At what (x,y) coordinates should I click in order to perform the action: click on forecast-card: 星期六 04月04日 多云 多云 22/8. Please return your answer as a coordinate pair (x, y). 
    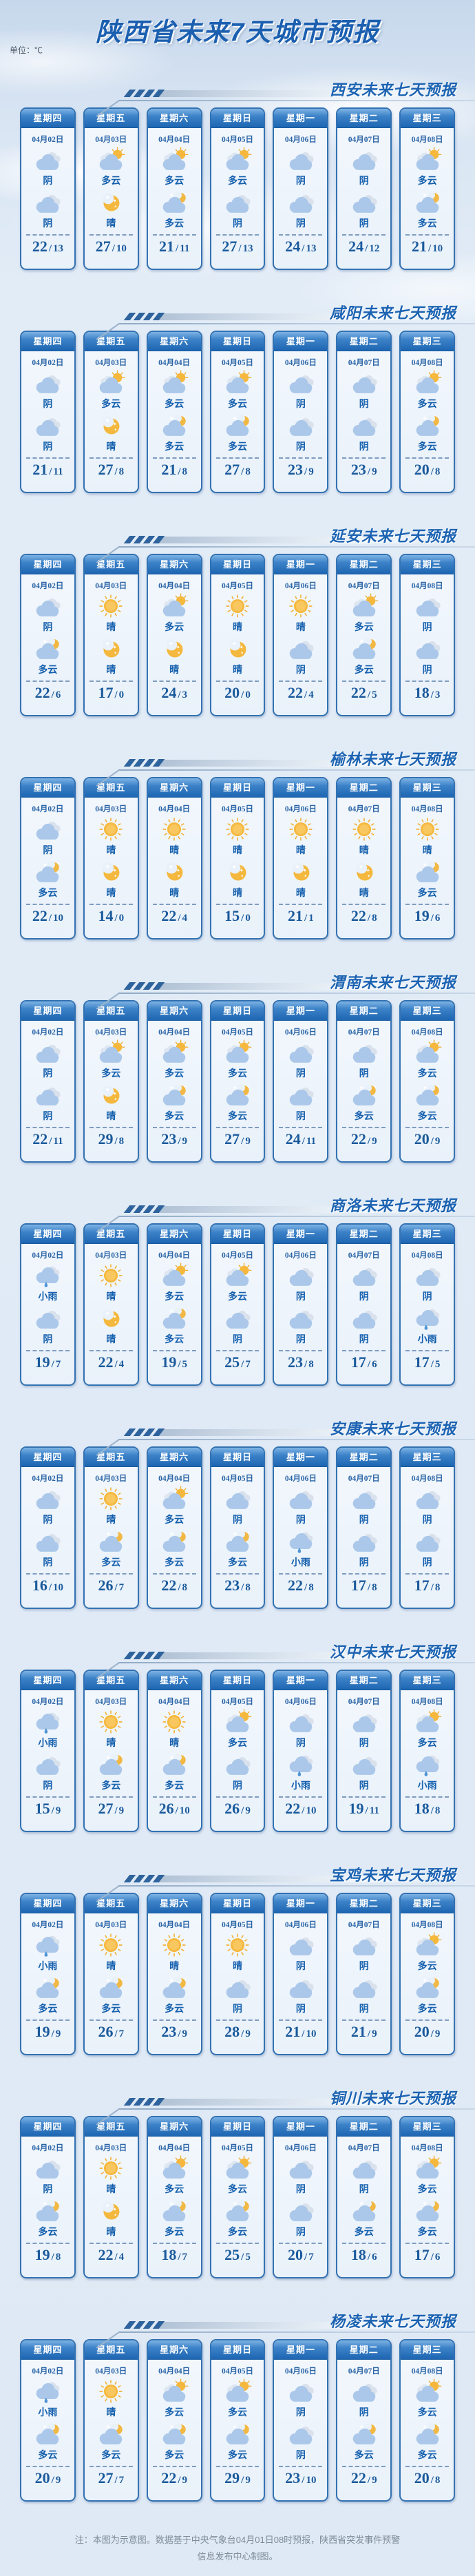
    Looking at the image, I should click on (174, 1527).